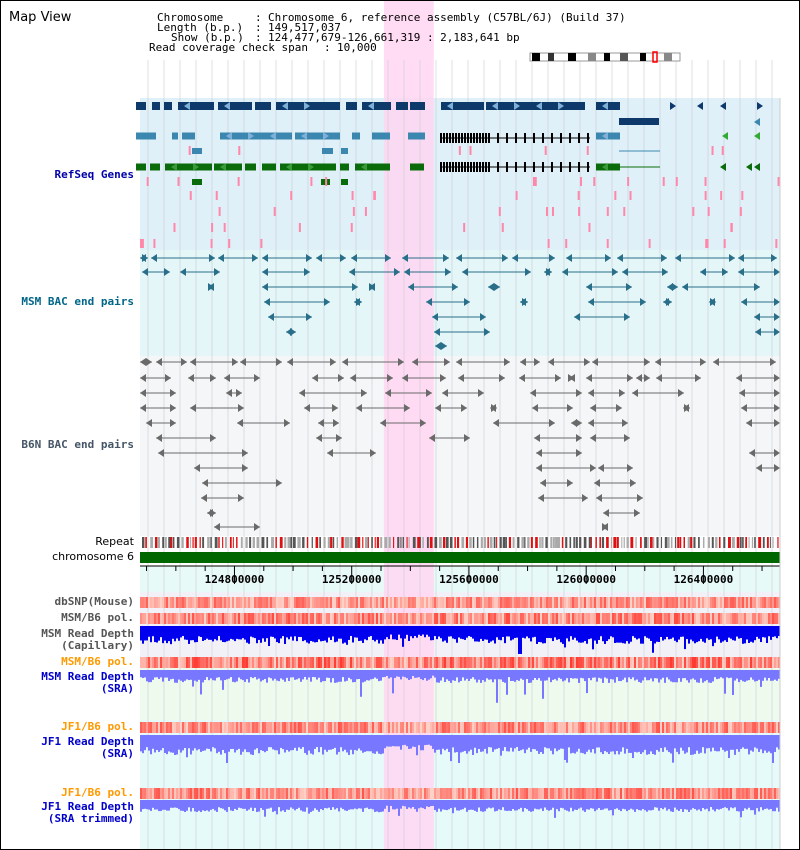  What do you see at coordinates (552, 167) in the screenshot?
I see `gene-exon` at bounding box center [552, 167].